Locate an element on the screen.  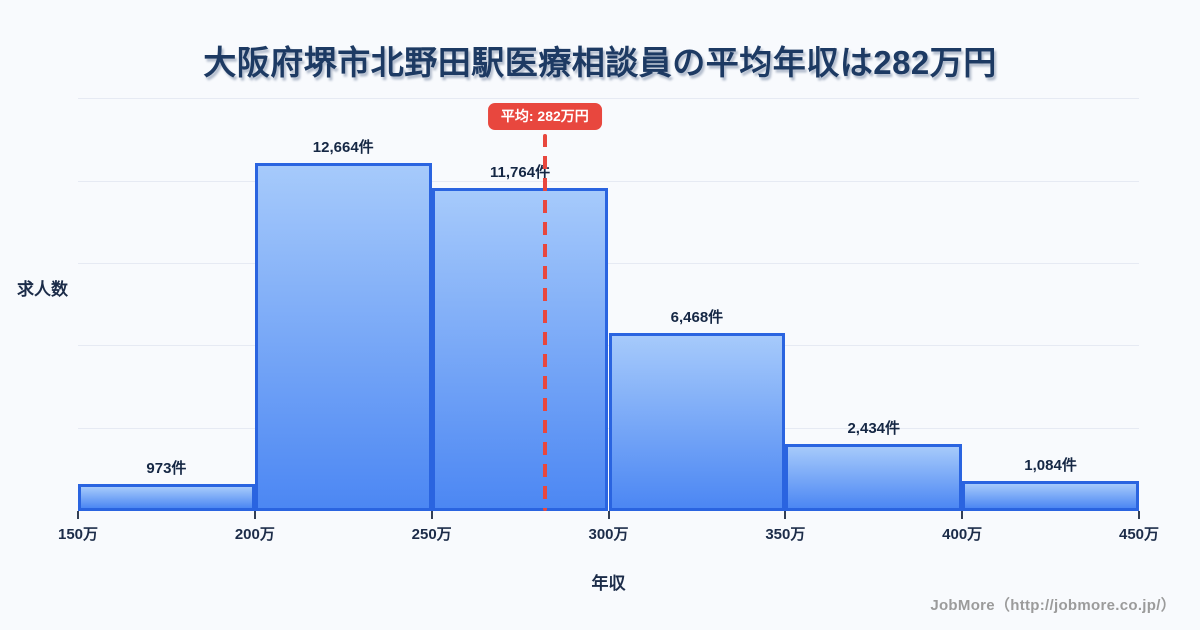
average-badge: 平均: 282万円 is located at coordinates (544, 116).